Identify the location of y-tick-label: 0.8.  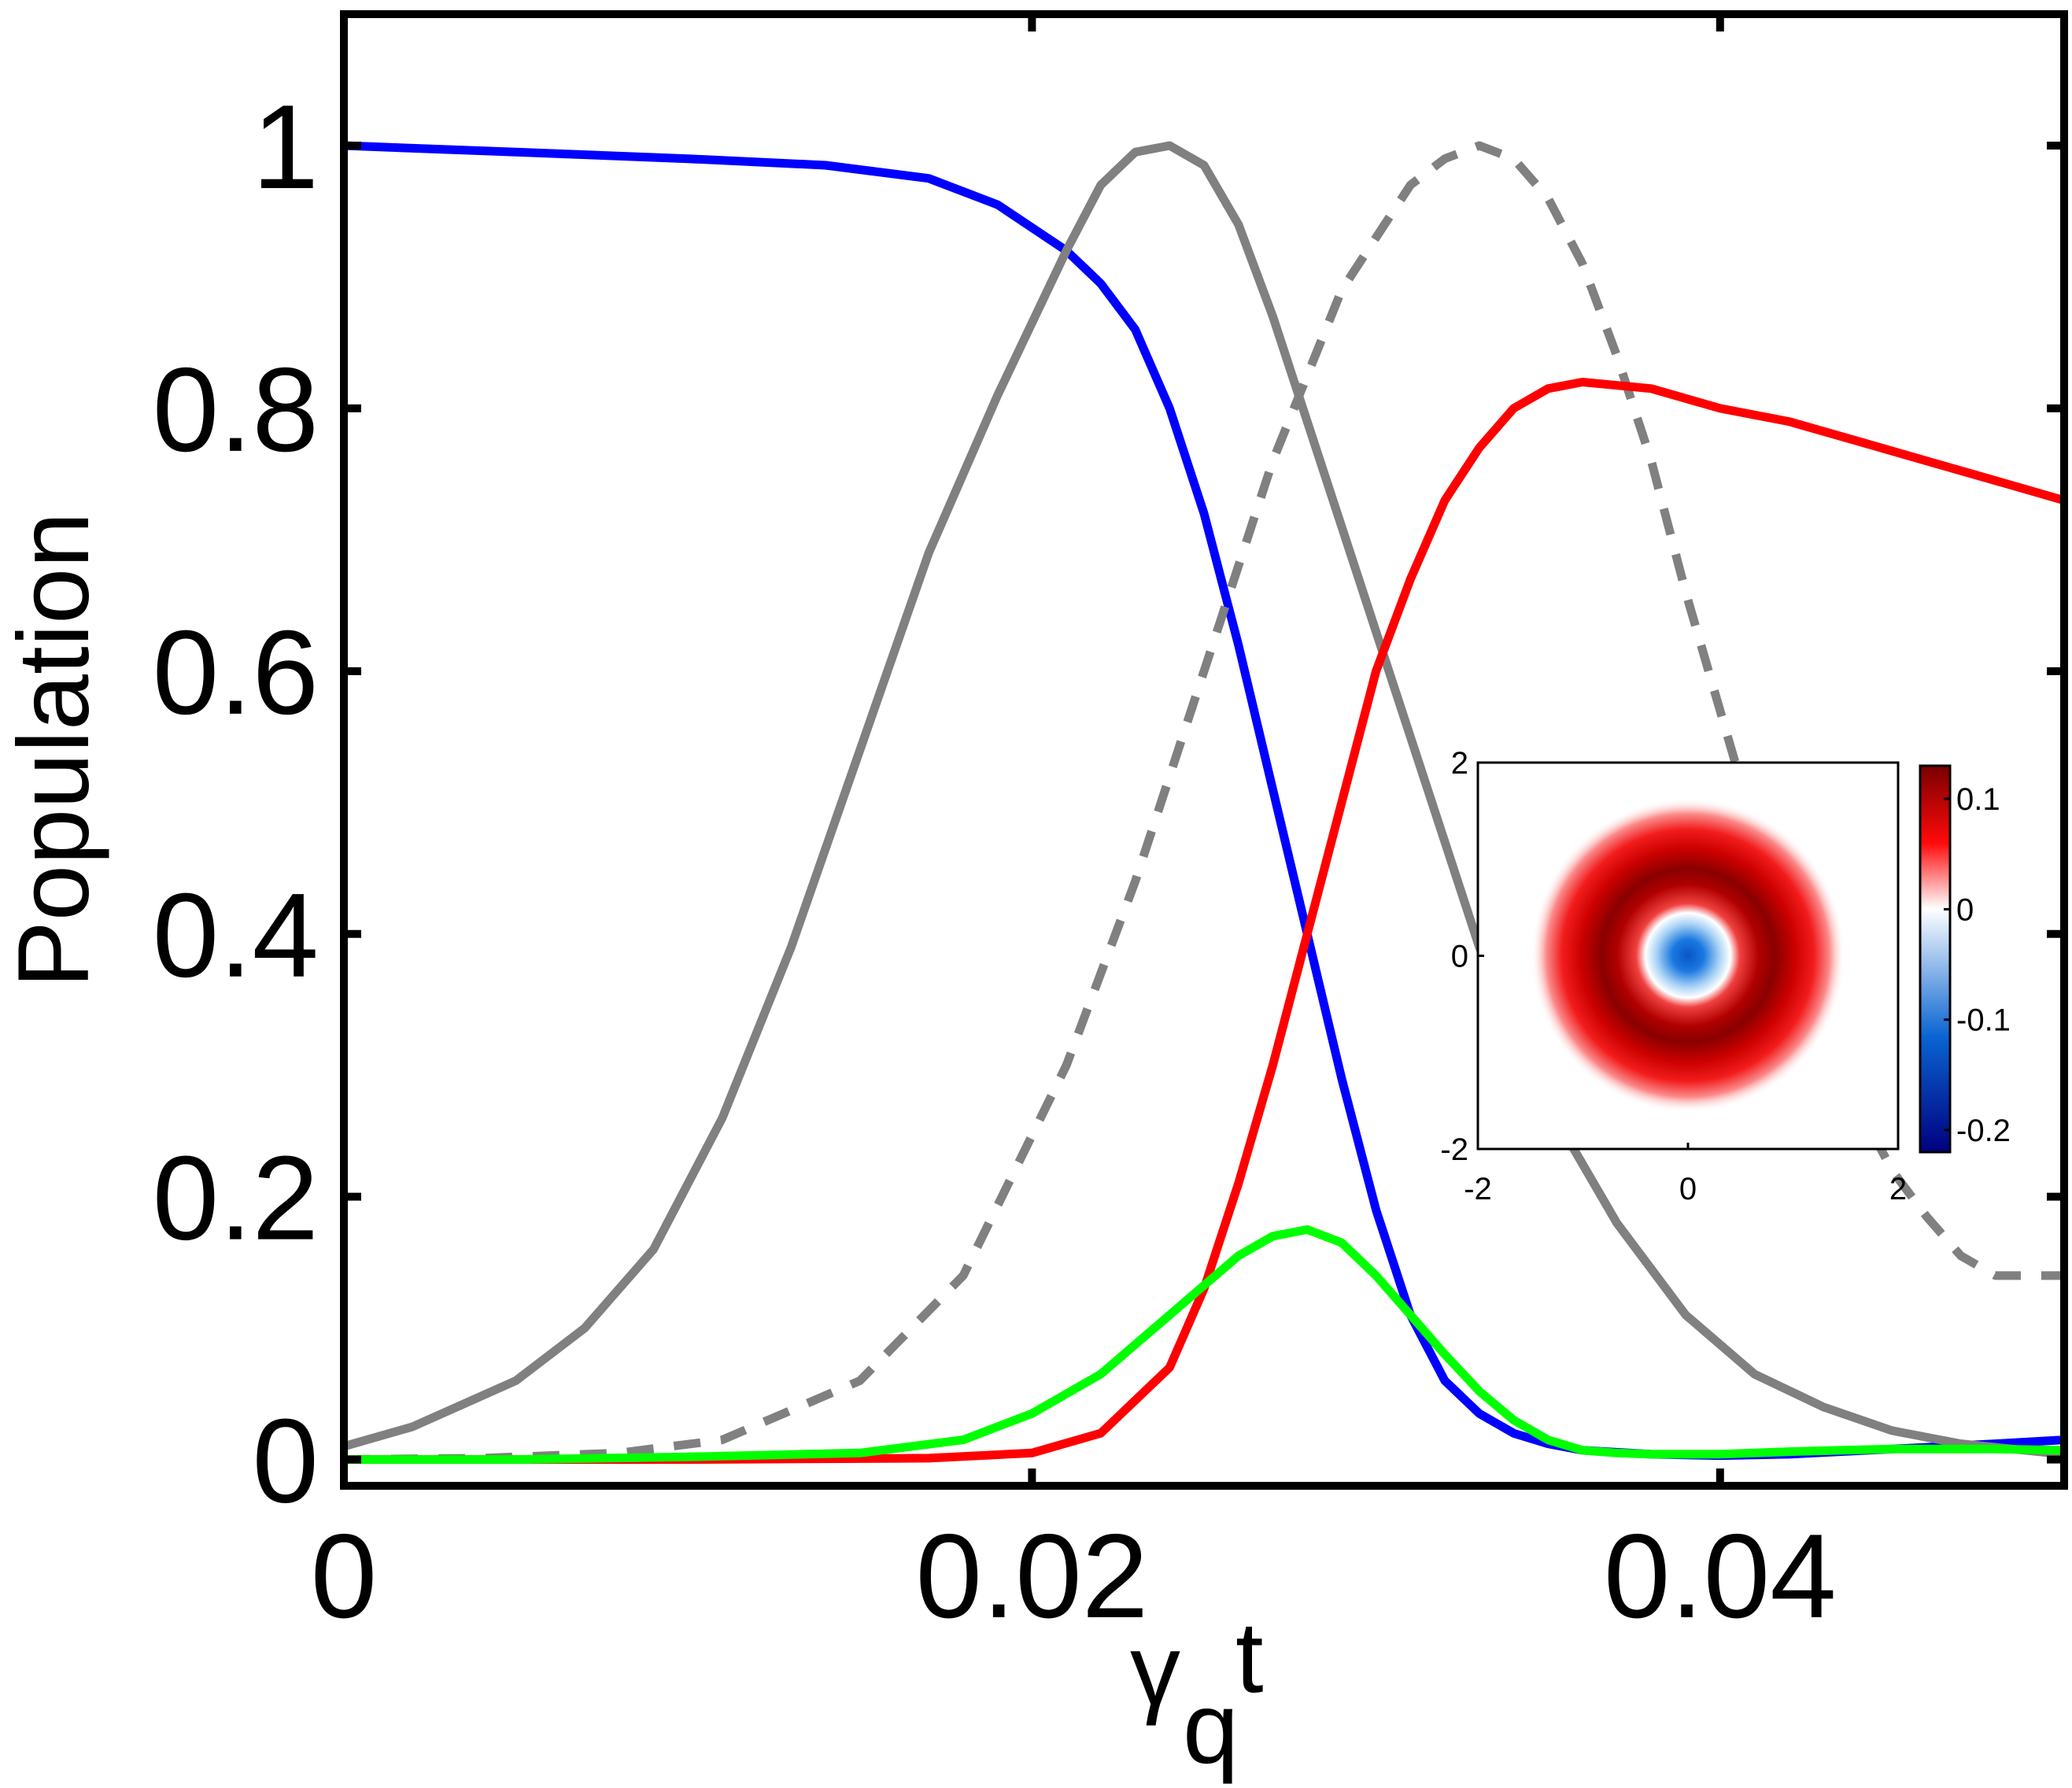
(236, 410).